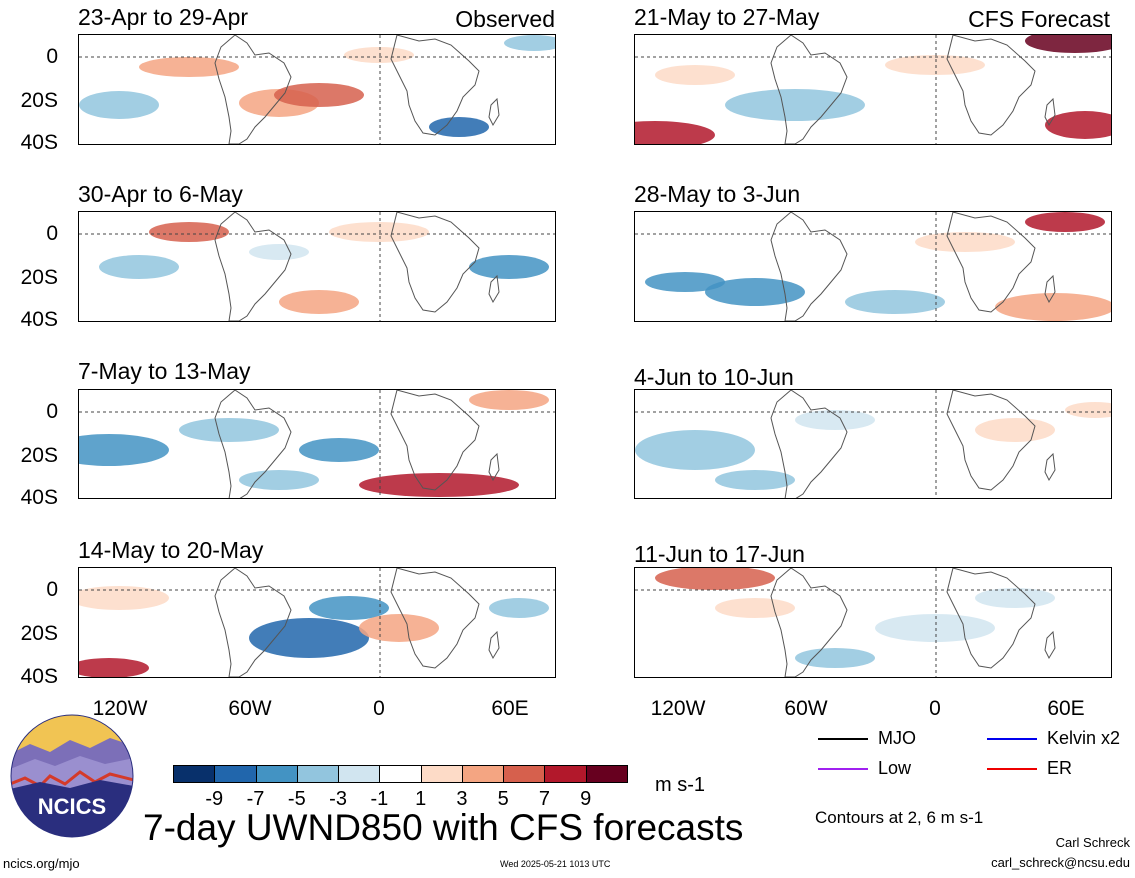  Describe the element at coordinates (503, 799) in the screenshot. I see `colorbar-label: 5` at that location.